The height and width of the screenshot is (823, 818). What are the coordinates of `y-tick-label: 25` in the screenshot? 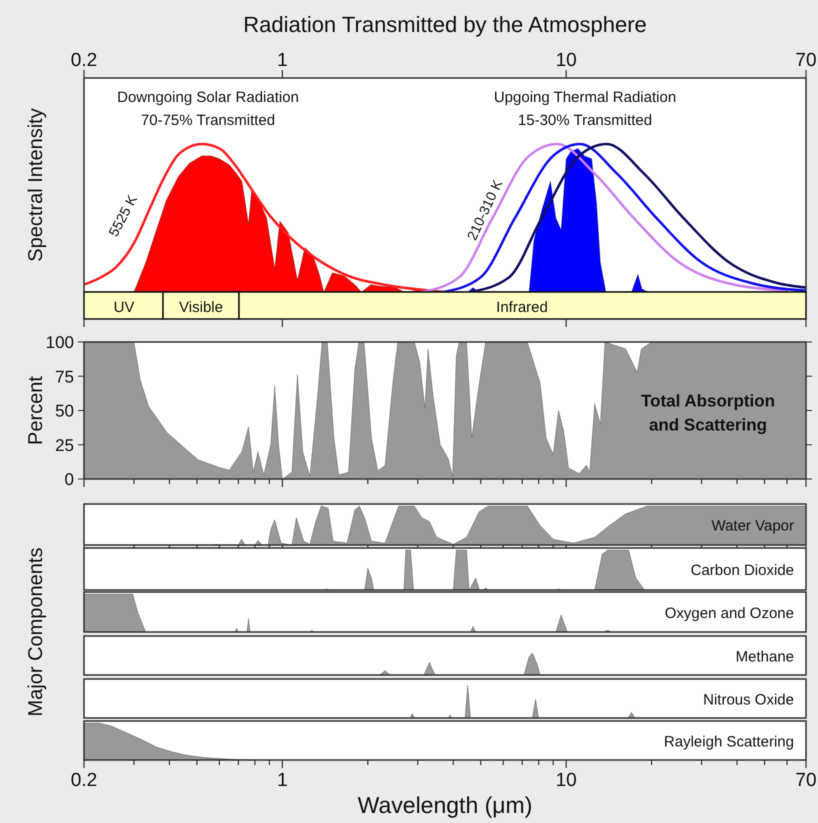 It's located at (64, 445).